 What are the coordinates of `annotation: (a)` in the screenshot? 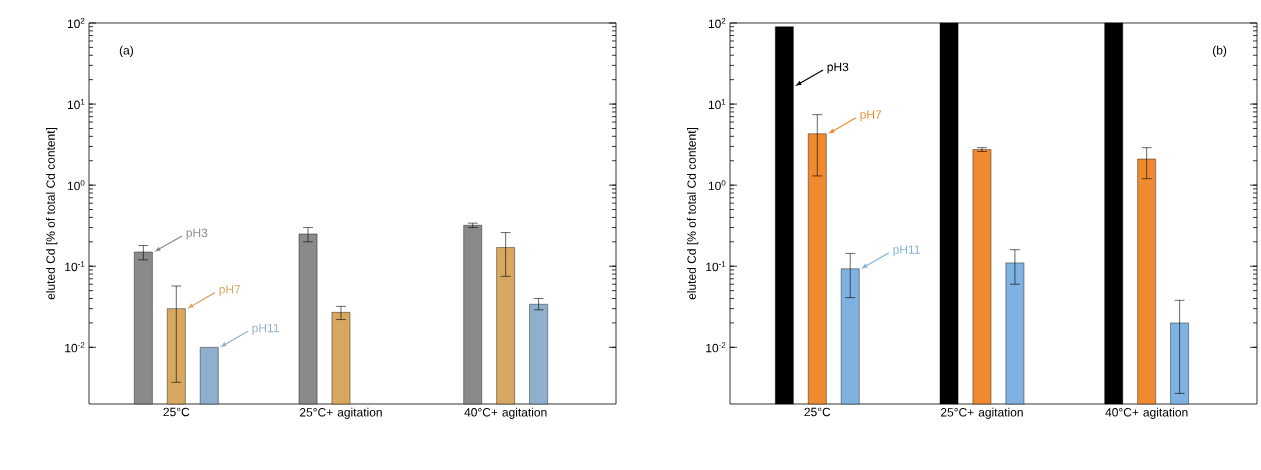 It's located at (126, 51).